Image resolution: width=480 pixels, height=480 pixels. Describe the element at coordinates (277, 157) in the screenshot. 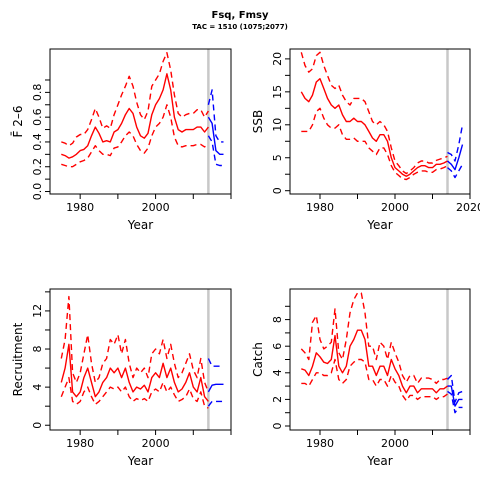

I see `y-tick-label: 5` at that location.